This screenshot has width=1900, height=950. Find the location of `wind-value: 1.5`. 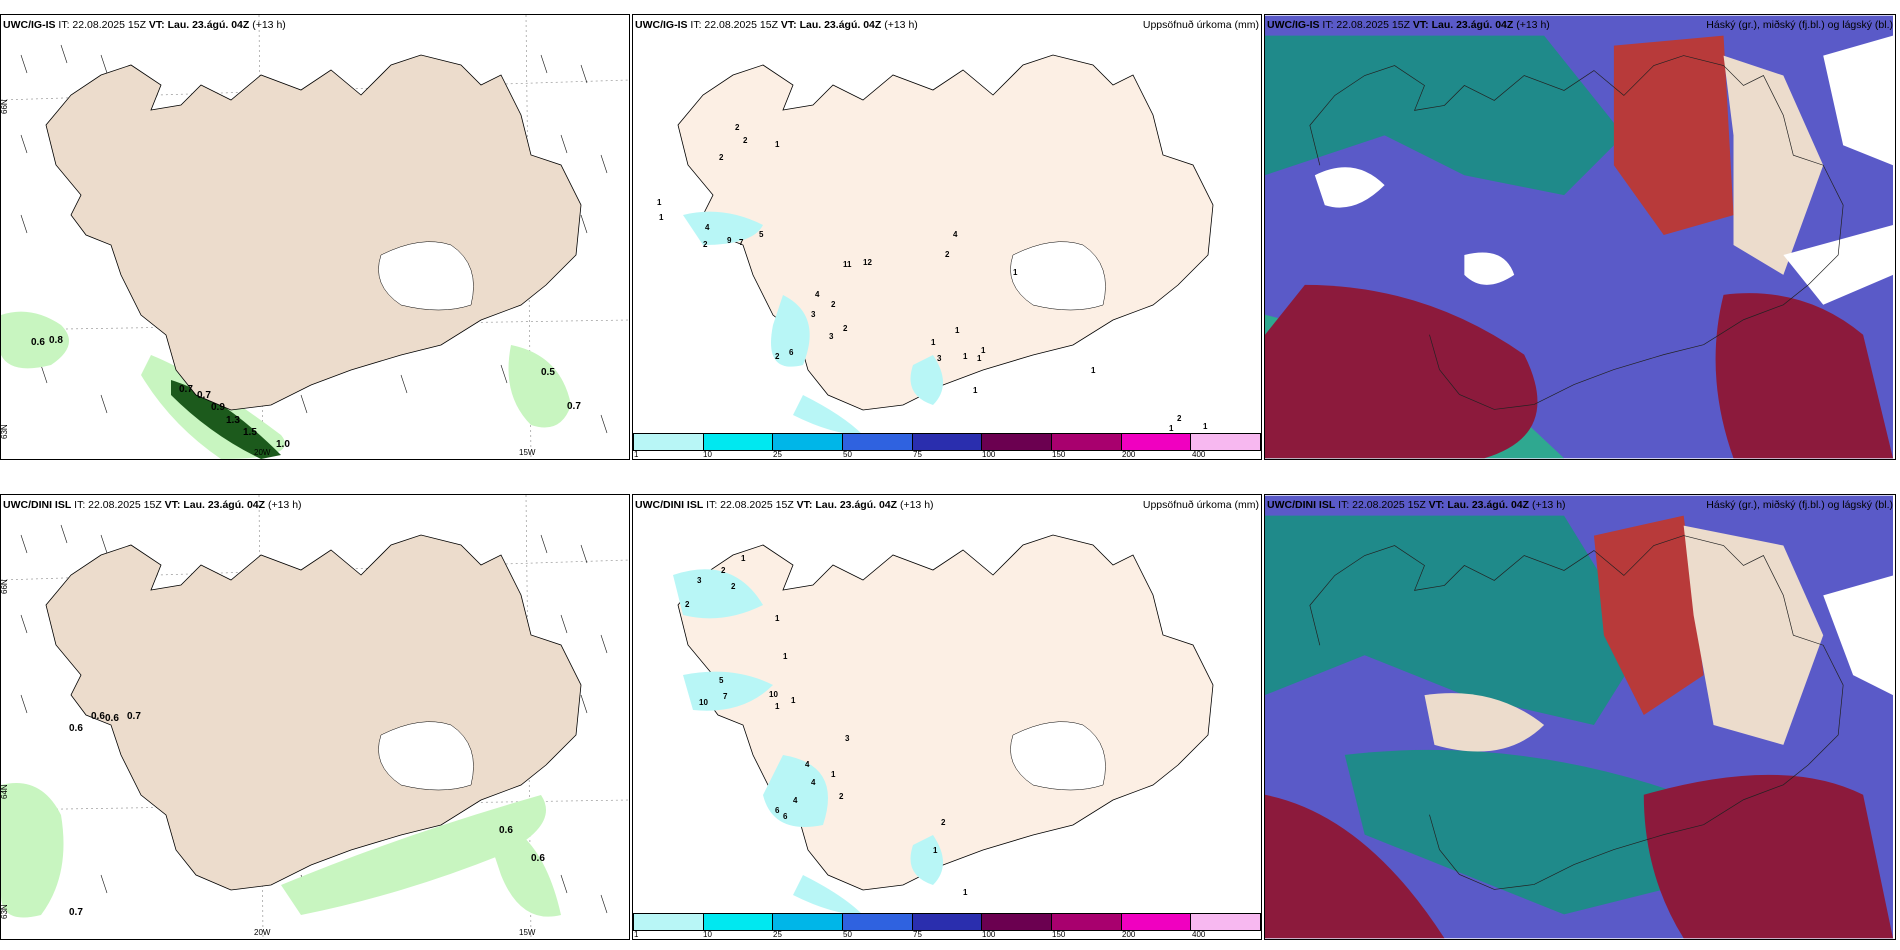

wind-value: 1.5 is located at coordinates (250, 432).